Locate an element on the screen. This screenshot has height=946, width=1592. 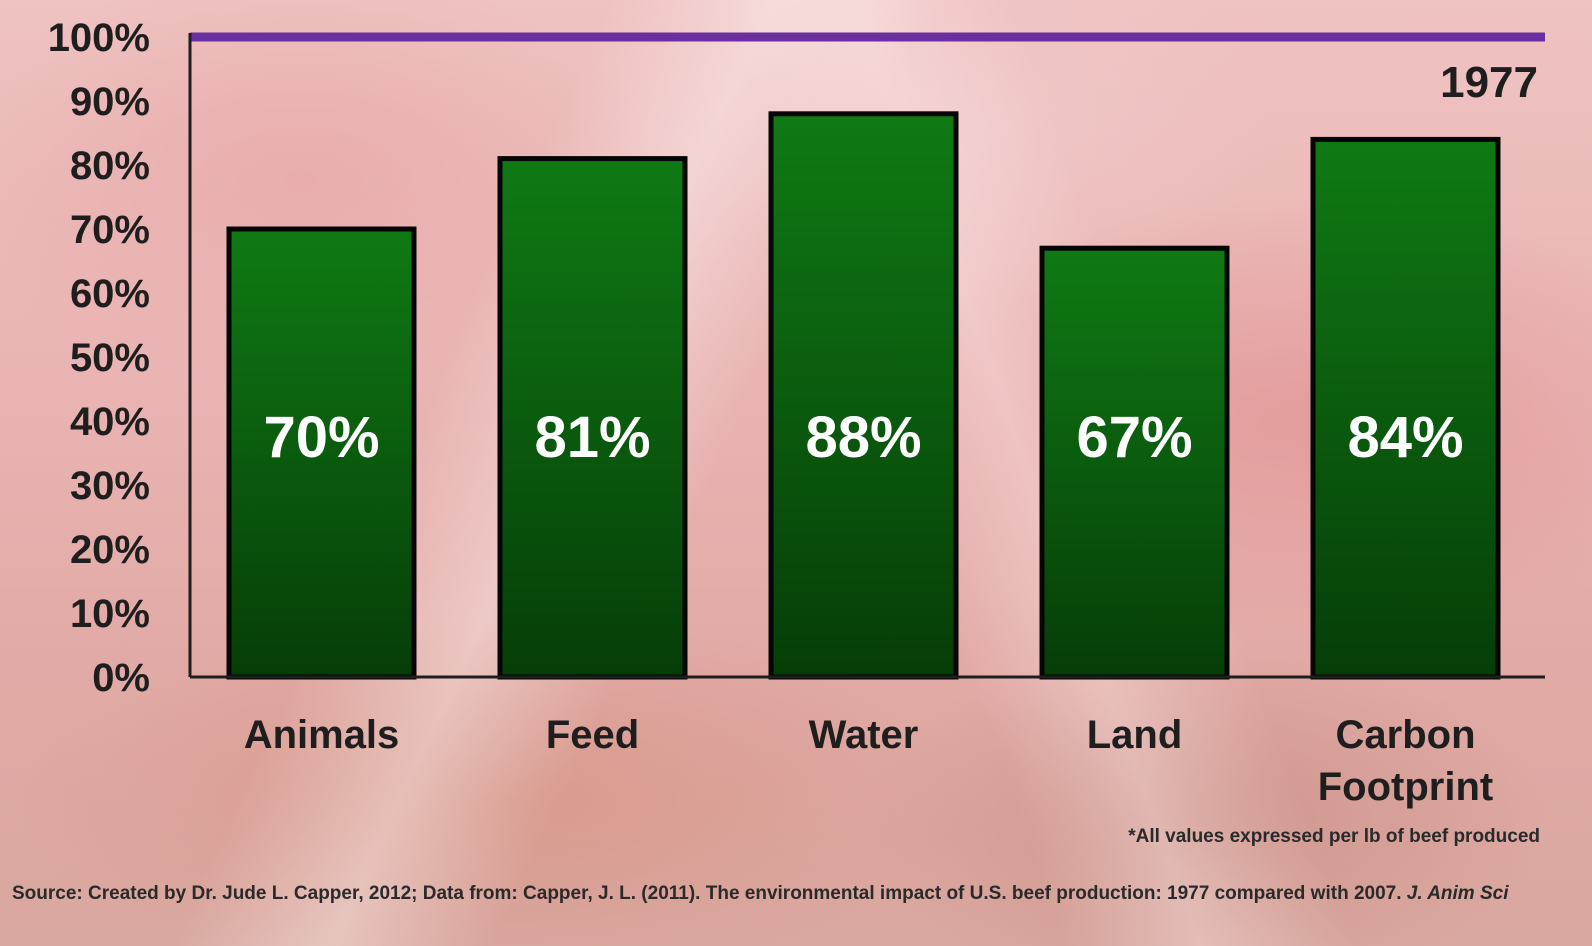
source-journal: J. Anim Sci is located at coordinates (1457, 893).